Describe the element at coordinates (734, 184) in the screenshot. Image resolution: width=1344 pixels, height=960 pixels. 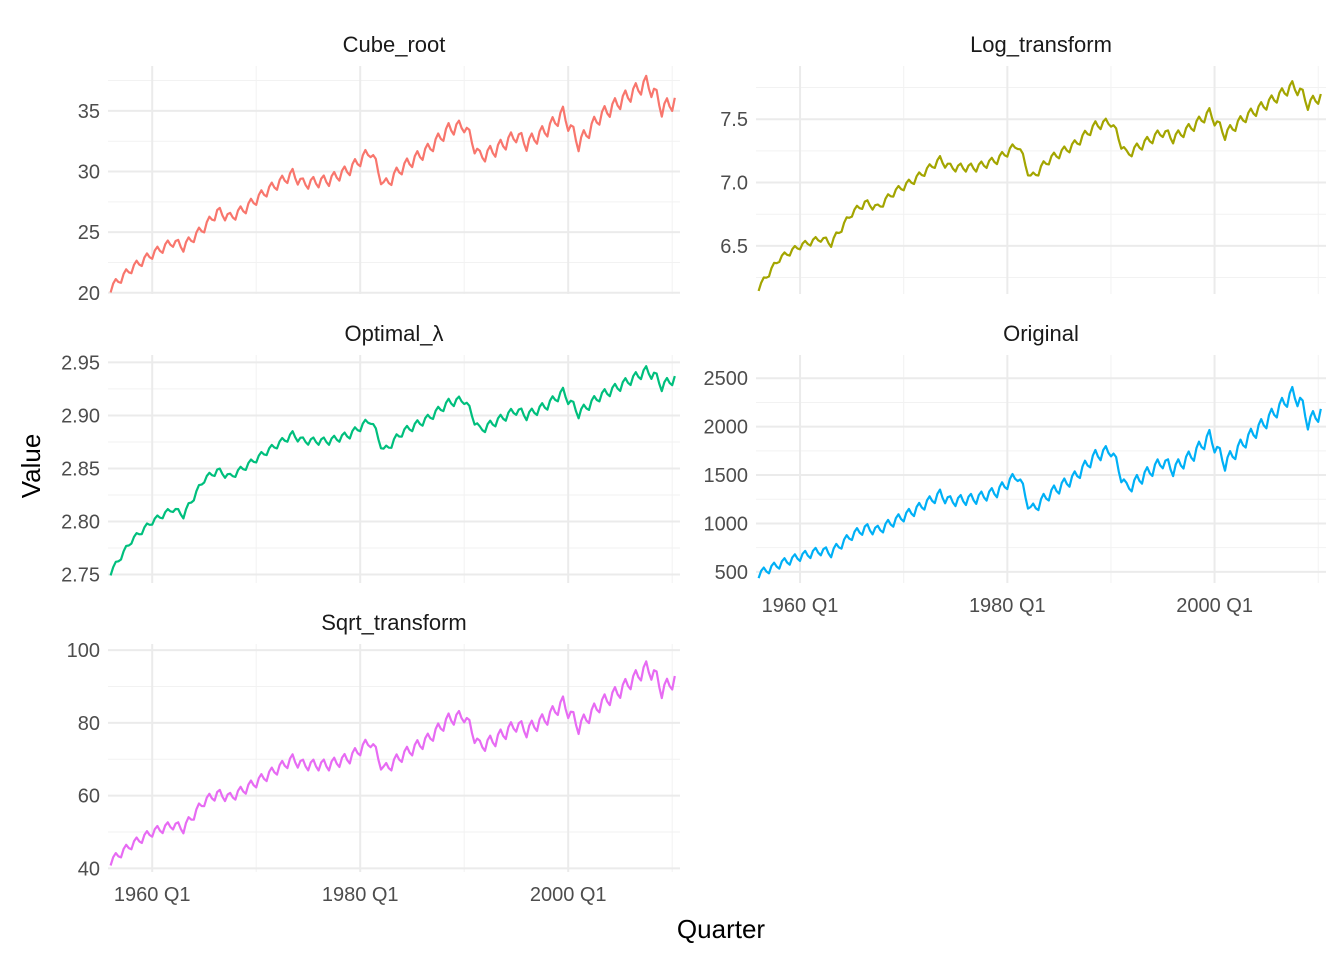
I see `y-tick-label: 7.0` at that location.